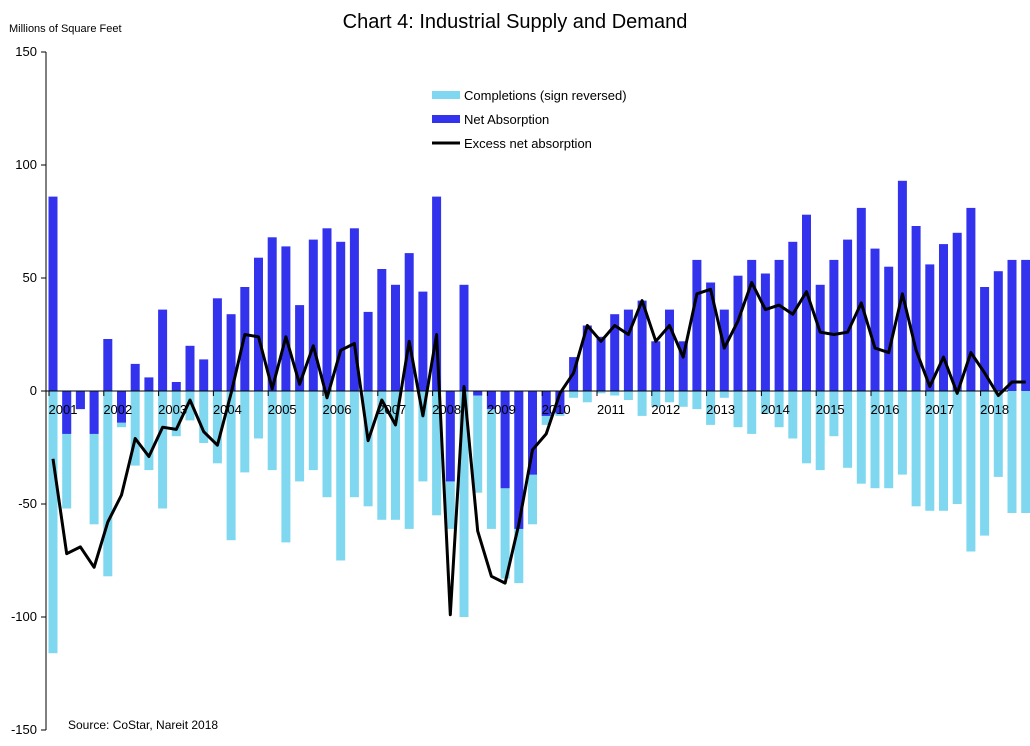 The height and width of the screenshot is (746, 1030). What do you see at coordinates (611, 409) in the screenshot?
I see `x-tick-label: 2011` at bounding box center [611, 409].